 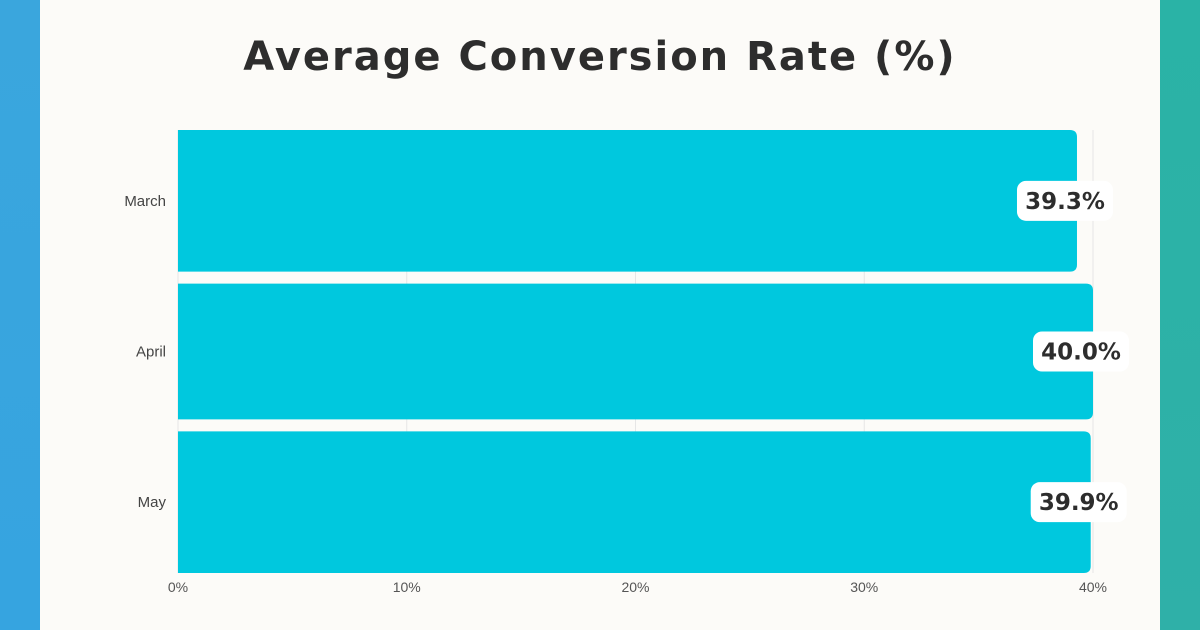 What do you see at coordinates (600, 57) in the screenshot?
I see `chart-title: Average Conversion Rate (%)` at bounding box center [600, 57].